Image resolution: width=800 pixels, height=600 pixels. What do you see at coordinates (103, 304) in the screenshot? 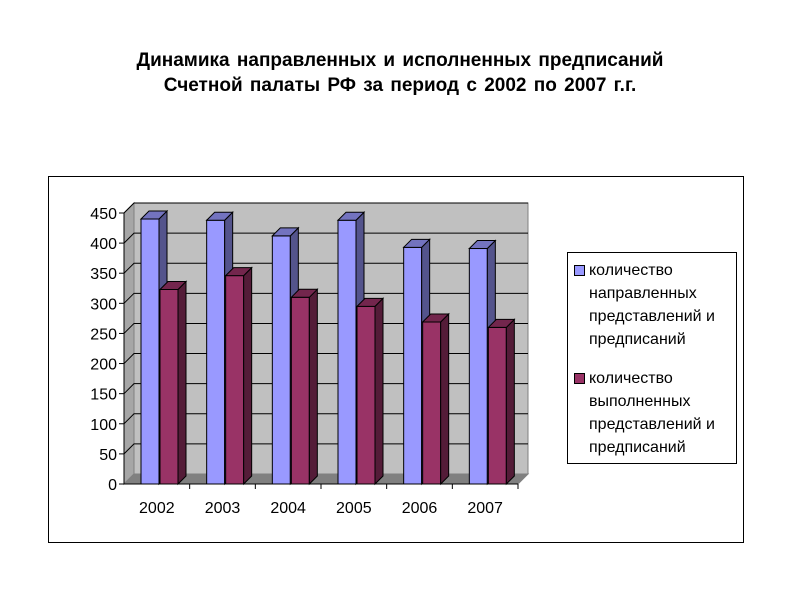
I see `y-tick-label: 300` at bounding box center [103, 304].